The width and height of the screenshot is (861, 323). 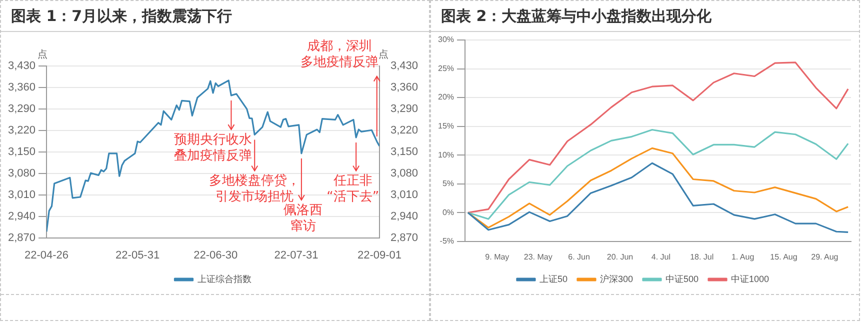 What do you see at coordinates (22, 173) in the screenshot?
I see `y-tick-label: 3,080` at bounding box center [22, 173].